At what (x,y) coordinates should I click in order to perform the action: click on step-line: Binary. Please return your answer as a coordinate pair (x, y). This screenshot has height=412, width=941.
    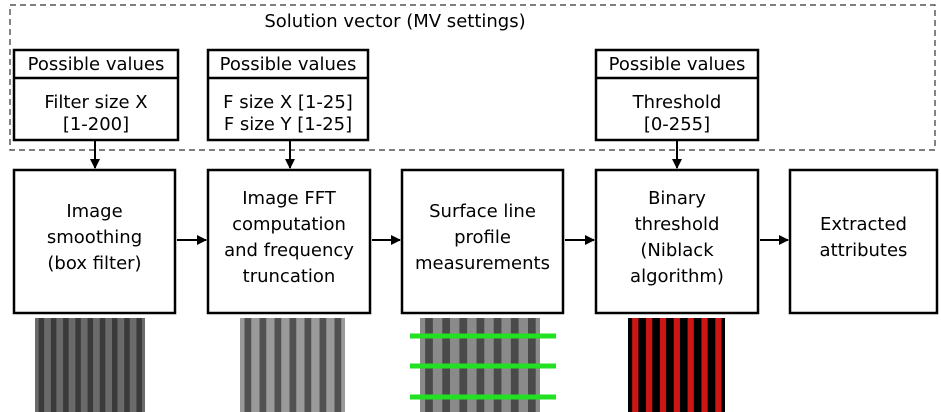
    Looking at the image, I should click on (677, 198).